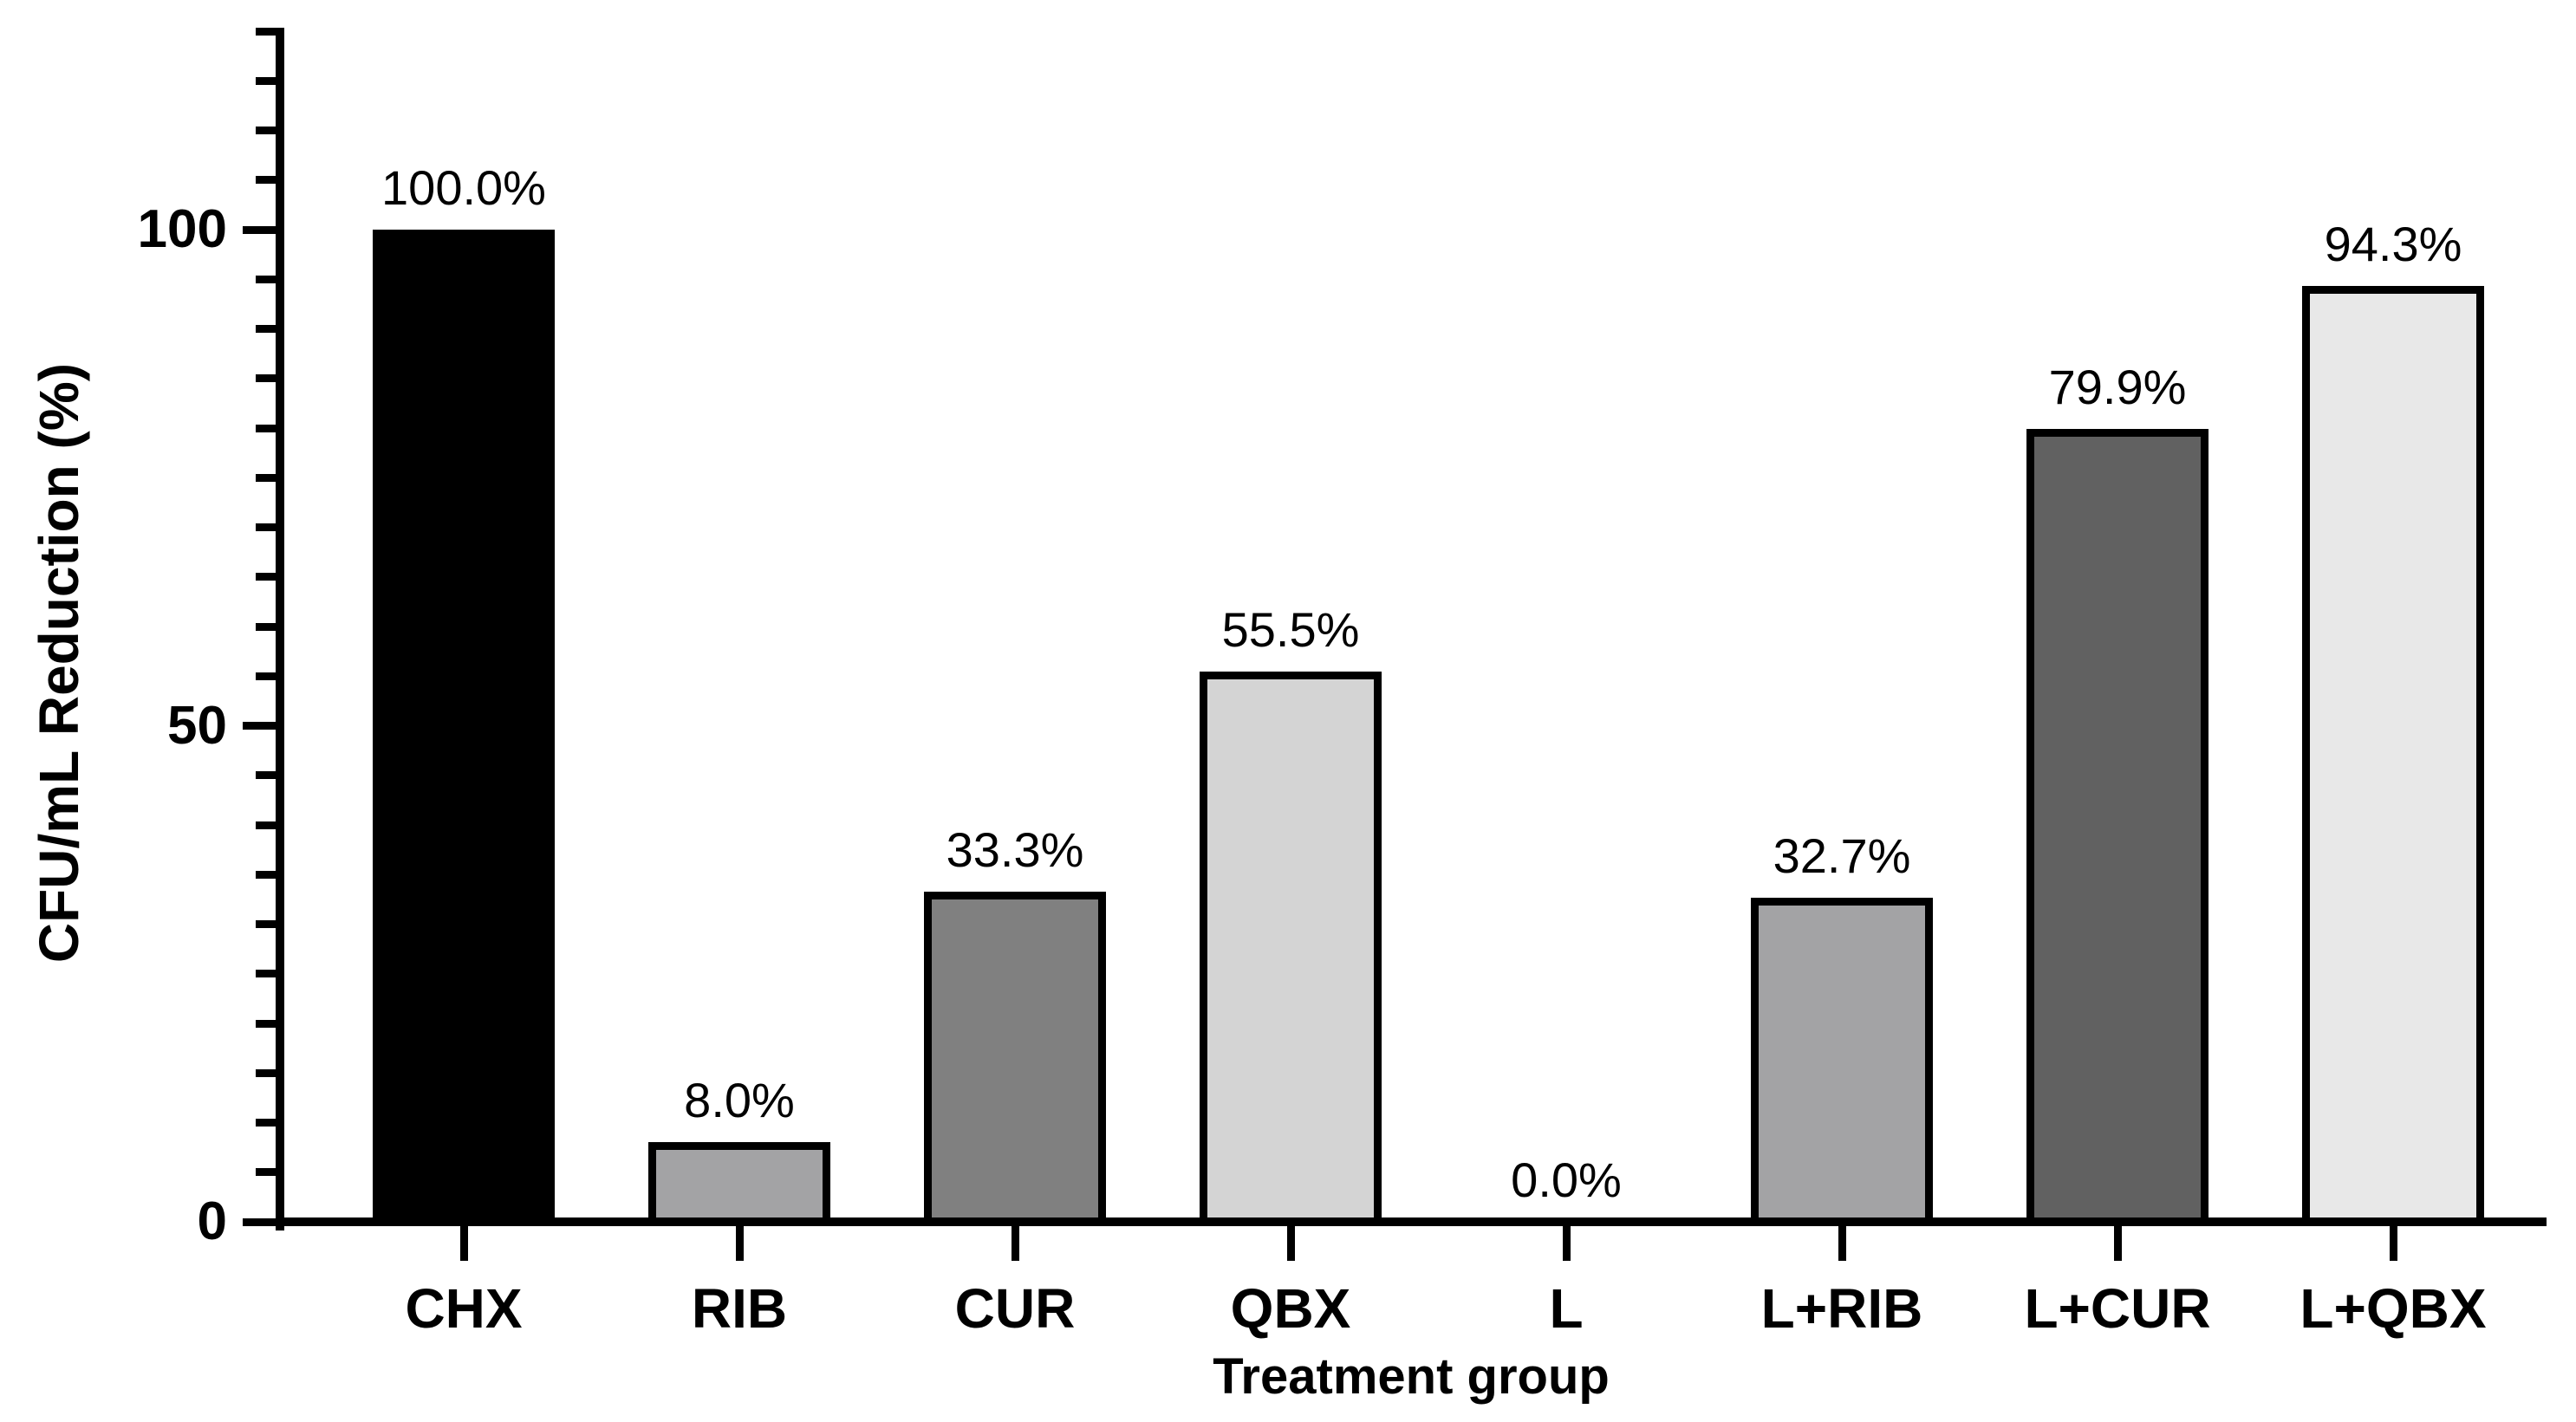 Image resolution: width=2576 pixels, height=1422 pixels. What do you see at coordinates (1411, 1221) in the screenshot?
I see `x-axis-line` at bounding box center [1411, 1221].